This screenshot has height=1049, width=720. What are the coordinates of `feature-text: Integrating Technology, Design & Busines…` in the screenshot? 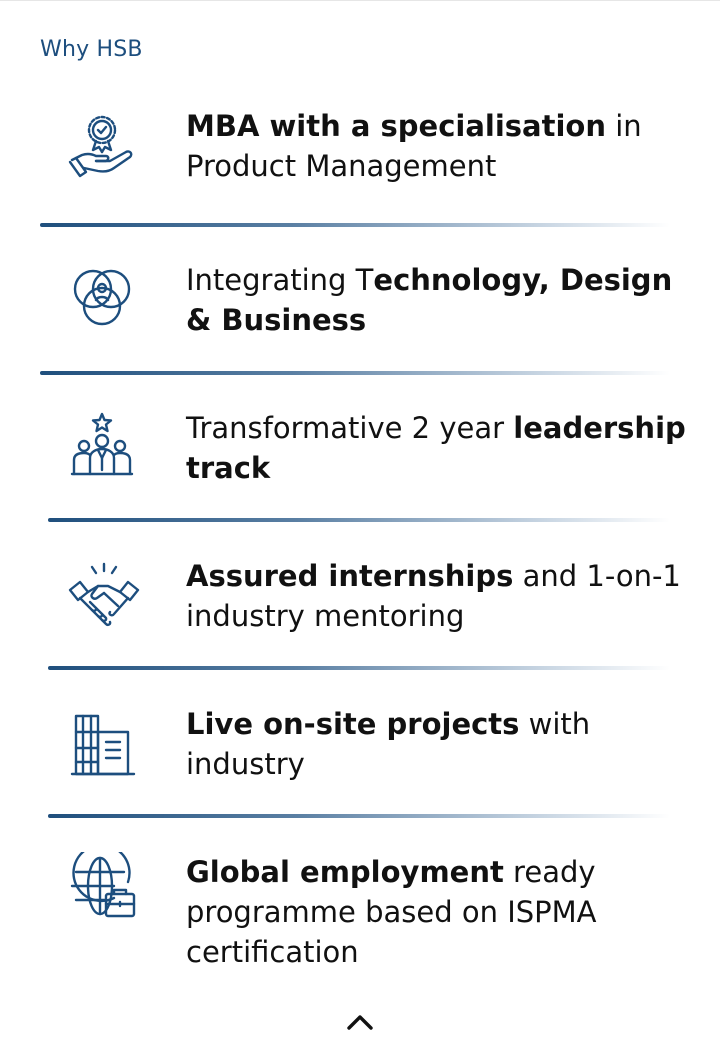 It's located at (436, 300).